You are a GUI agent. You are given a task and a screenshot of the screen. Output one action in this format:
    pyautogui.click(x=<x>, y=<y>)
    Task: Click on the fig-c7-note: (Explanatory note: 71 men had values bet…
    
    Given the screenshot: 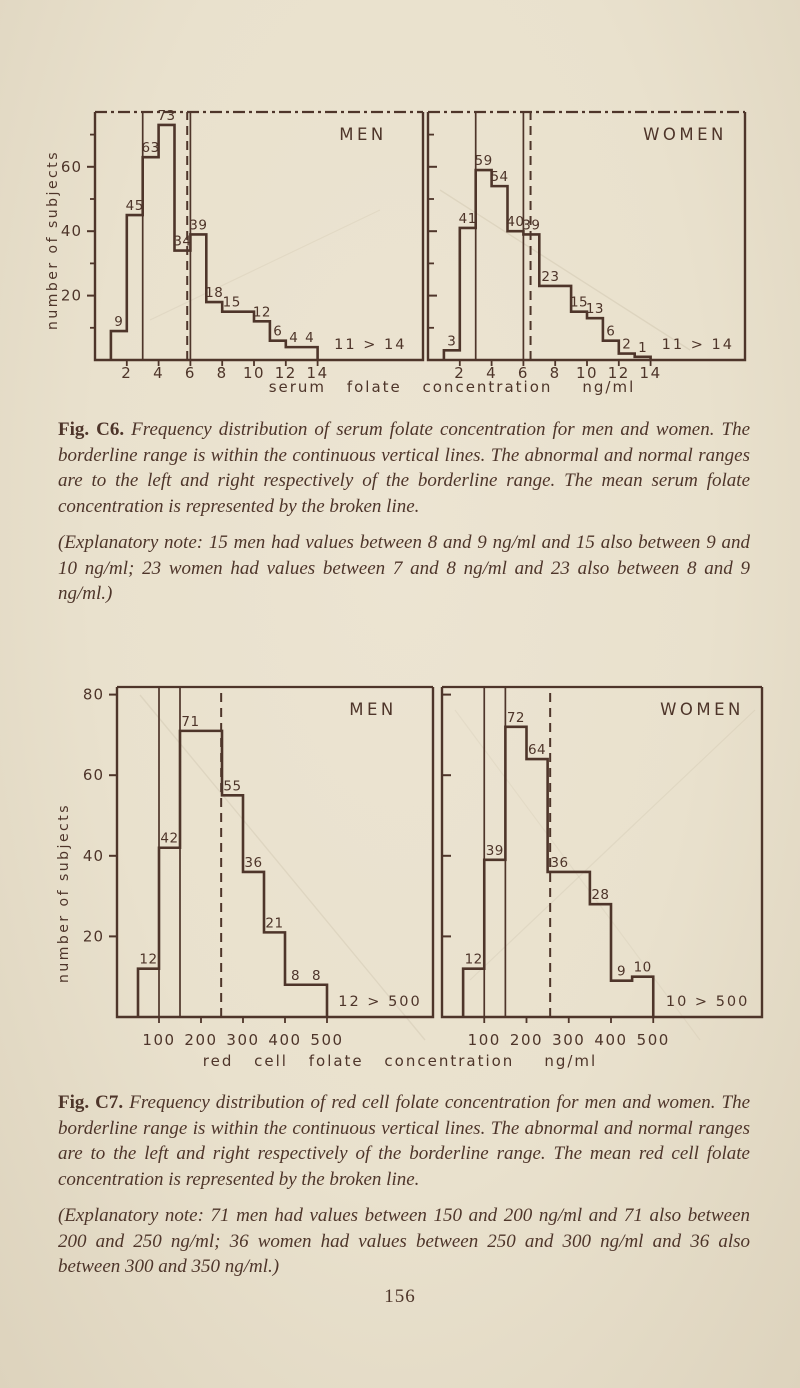 What is the action you would take?
    pyautogui.click(x=404, y=1241)
    